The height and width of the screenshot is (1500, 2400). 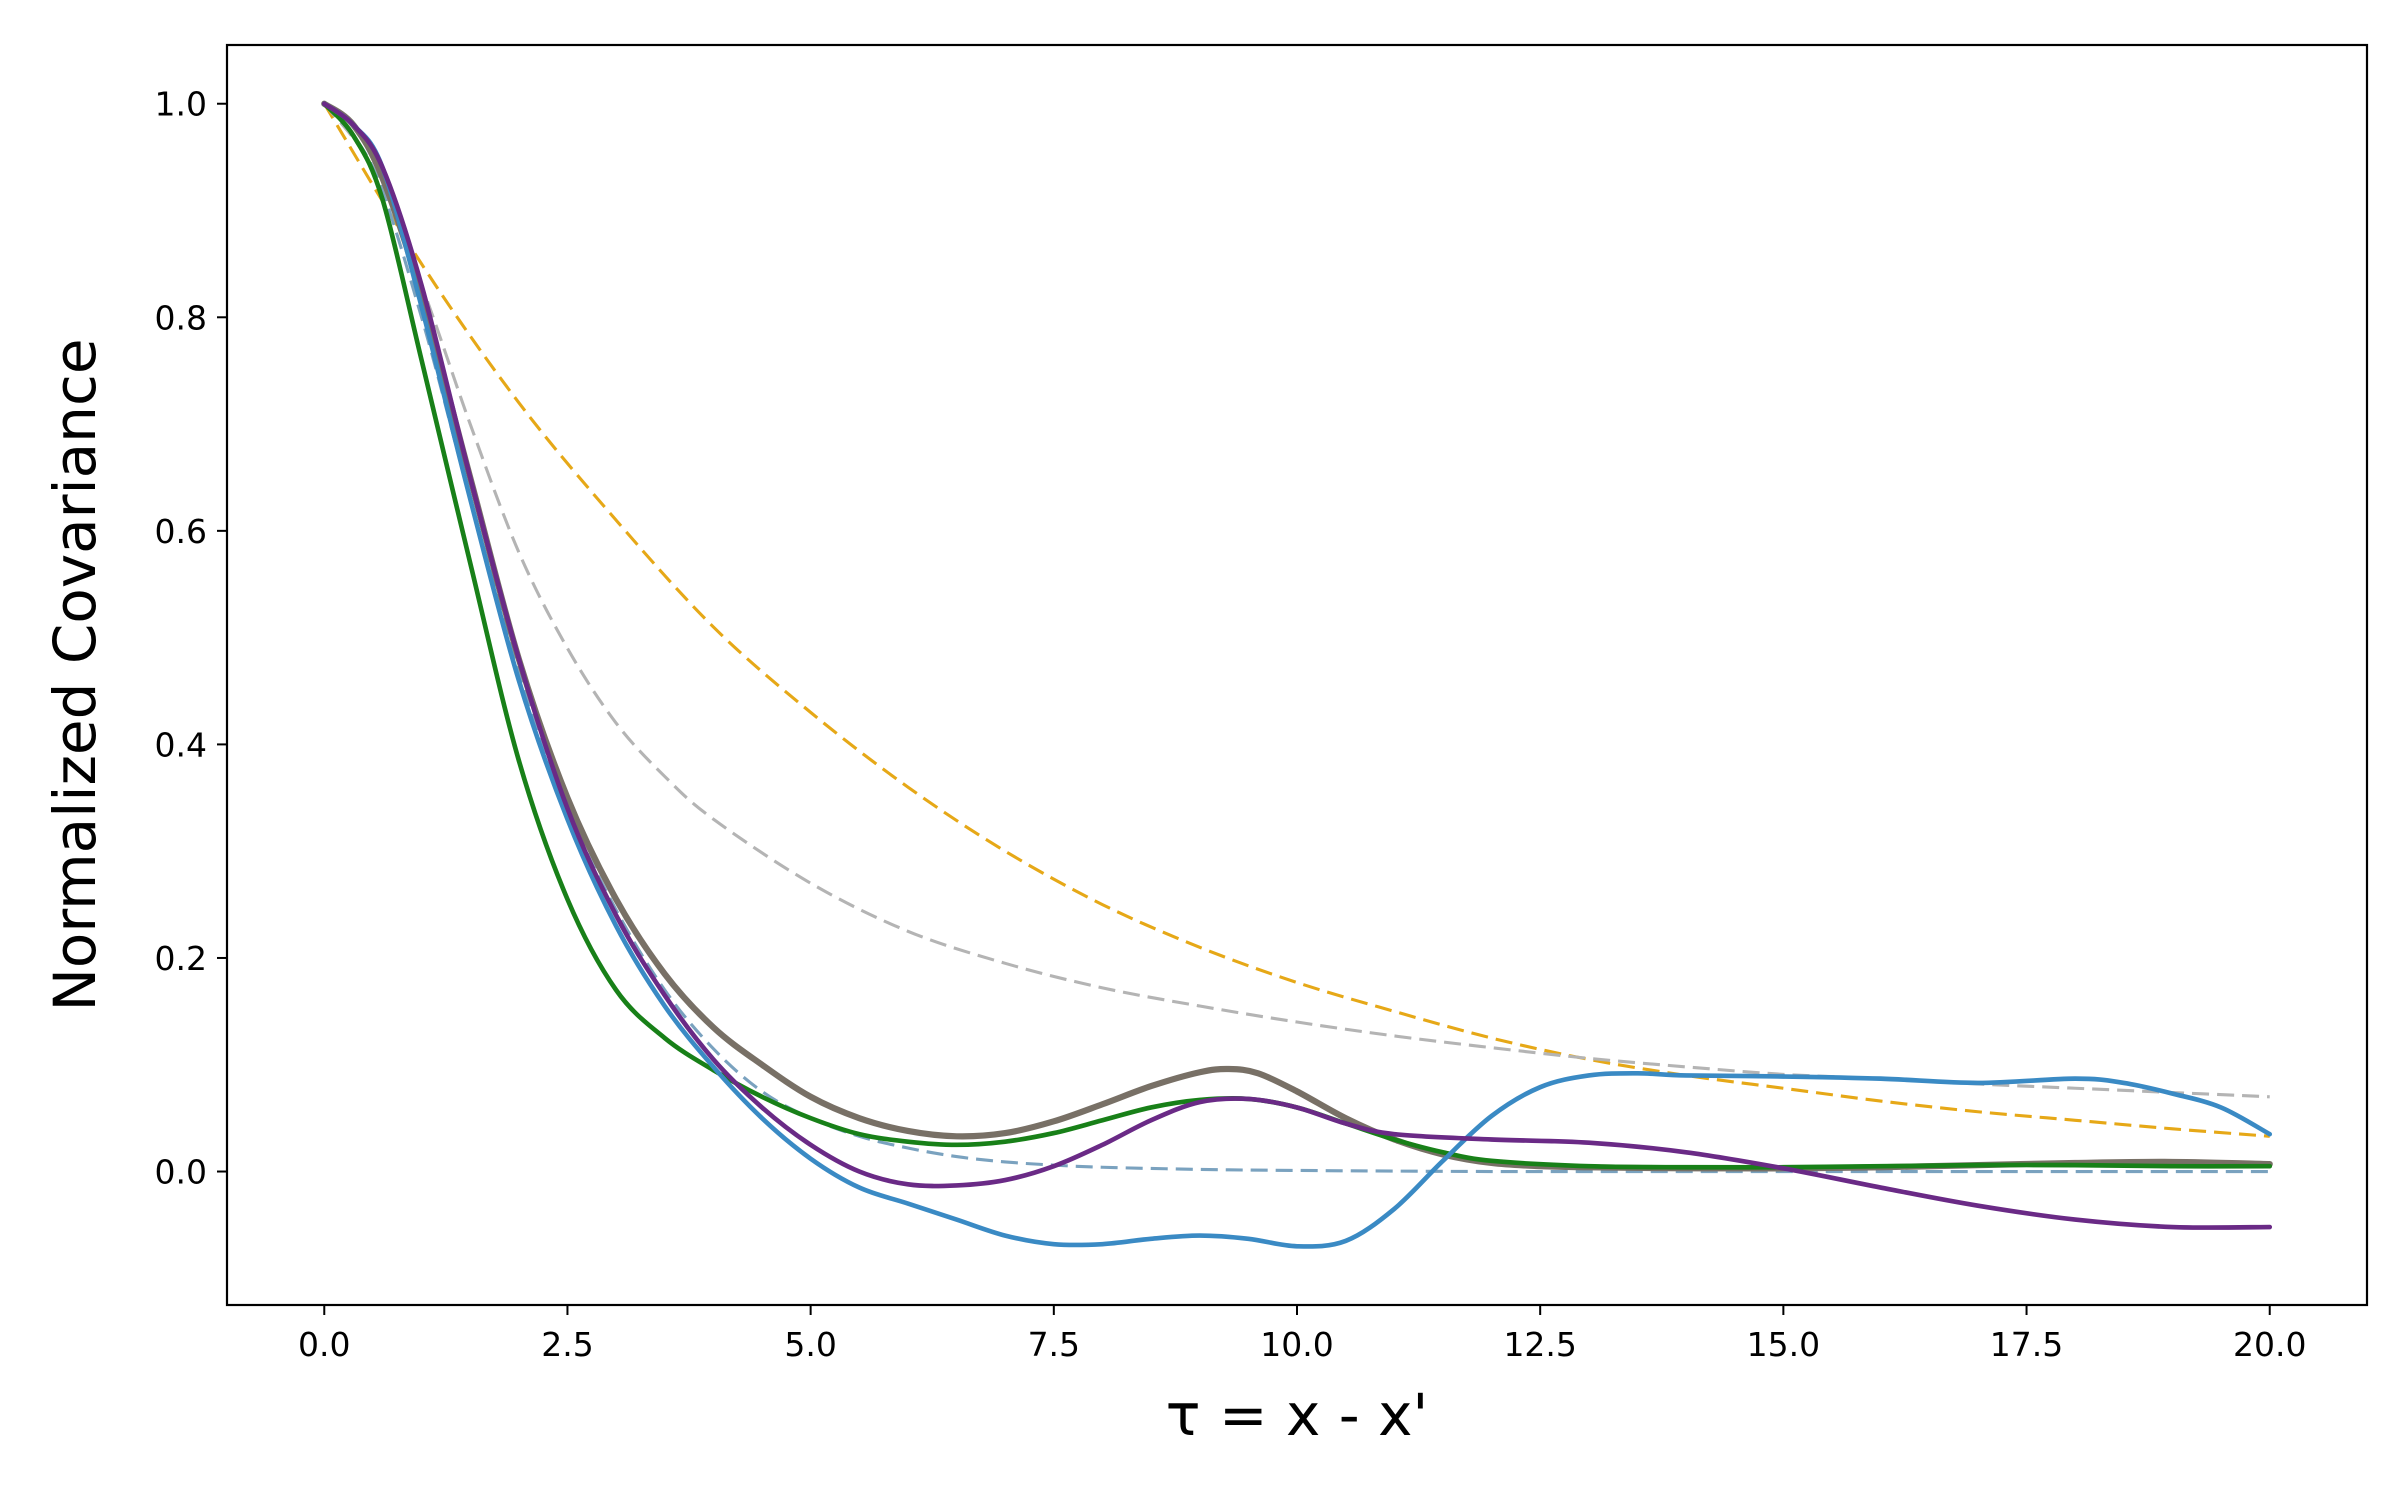 I want to click on x-axis-label: τ = x - x', so click(x=1297, y=1415).